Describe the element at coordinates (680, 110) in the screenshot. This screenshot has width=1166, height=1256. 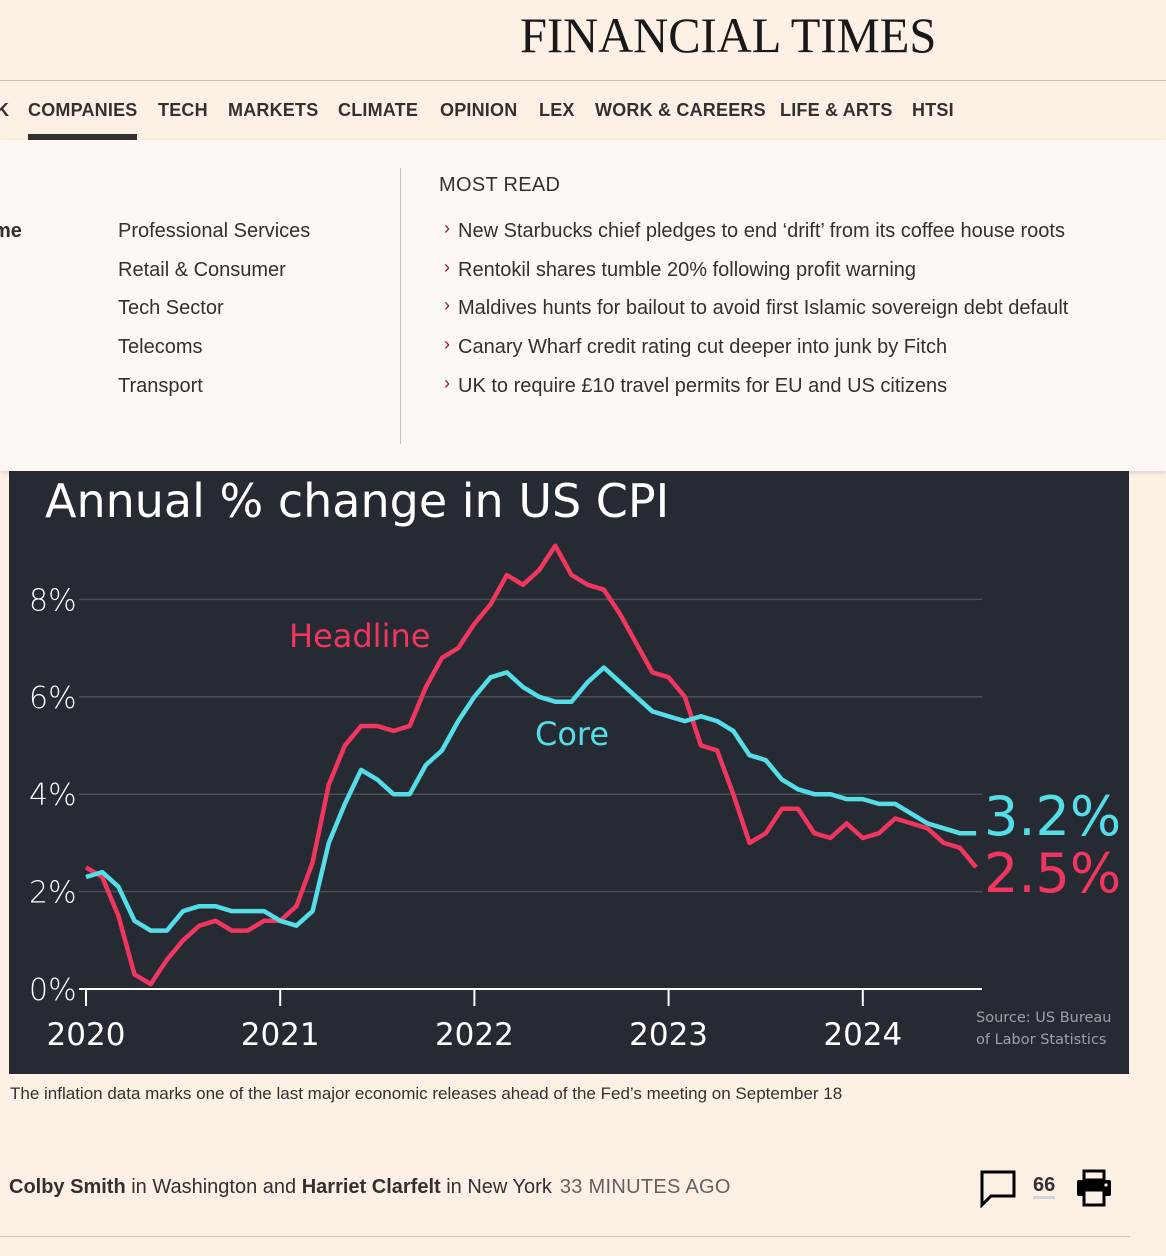
I see `nav-item-work-careers: WORK & CAREERS` at that location.